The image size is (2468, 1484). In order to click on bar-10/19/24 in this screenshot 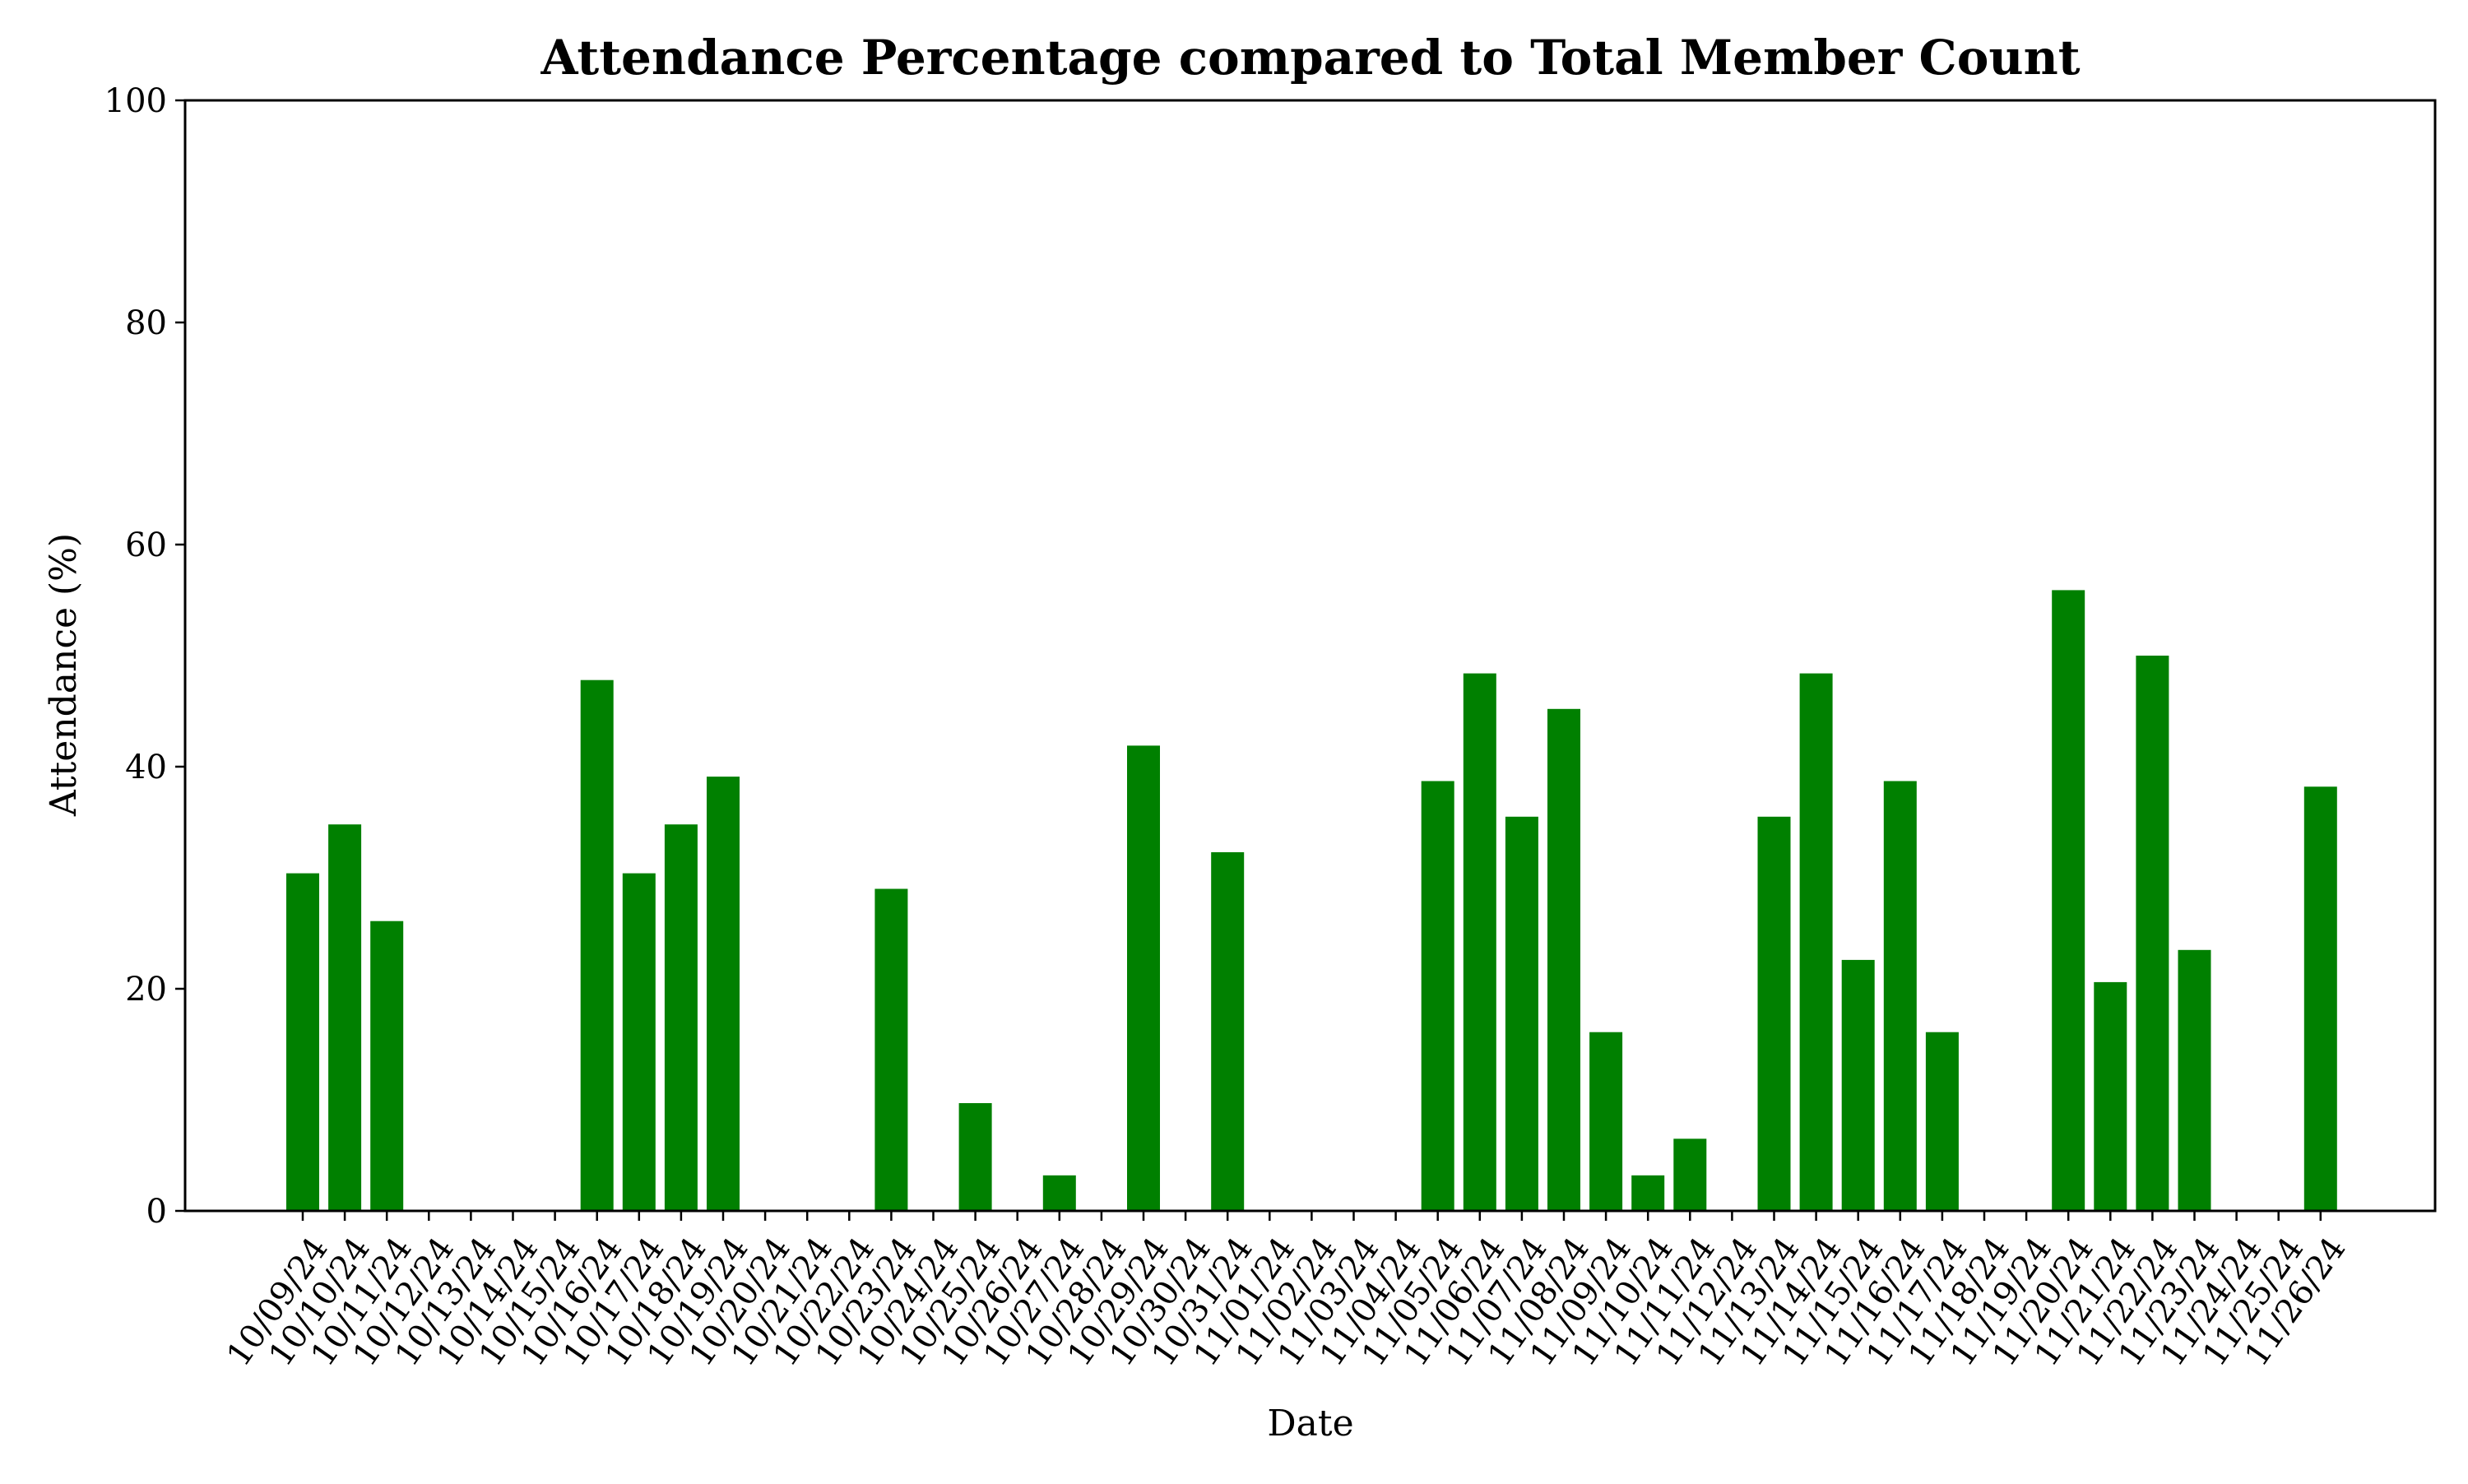, I will do `click(723, 994)`.